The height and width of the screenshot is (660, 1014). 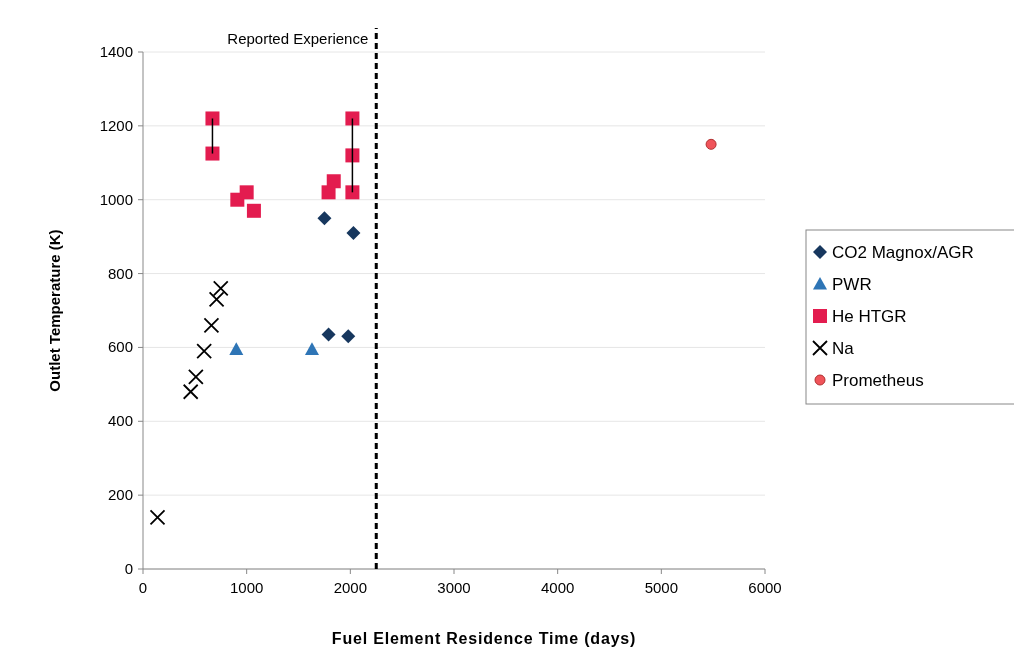 I want to click on y-tick-label: 0, so click(x=128, y=568).